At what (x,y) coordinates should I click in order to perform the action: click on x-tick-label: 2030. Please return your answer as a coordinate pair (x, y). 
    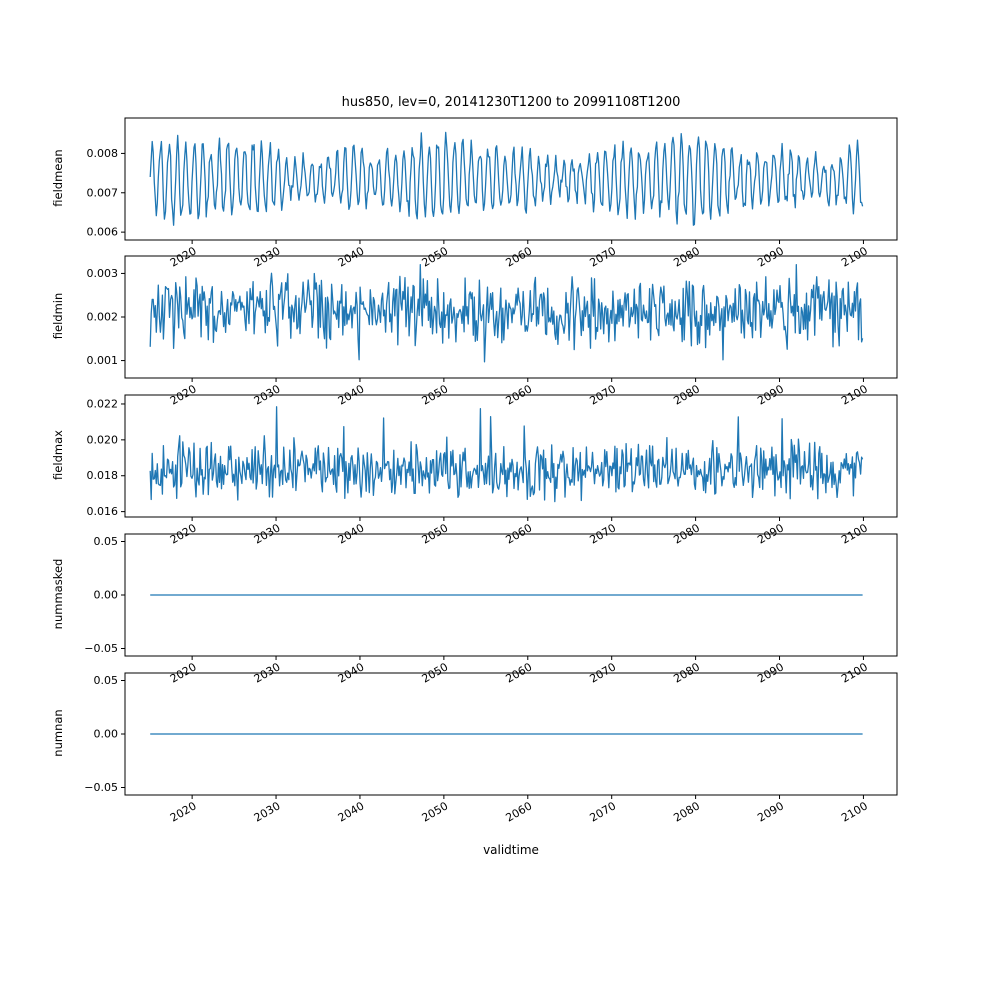
    Looking at the image, I should click on (267, 811).